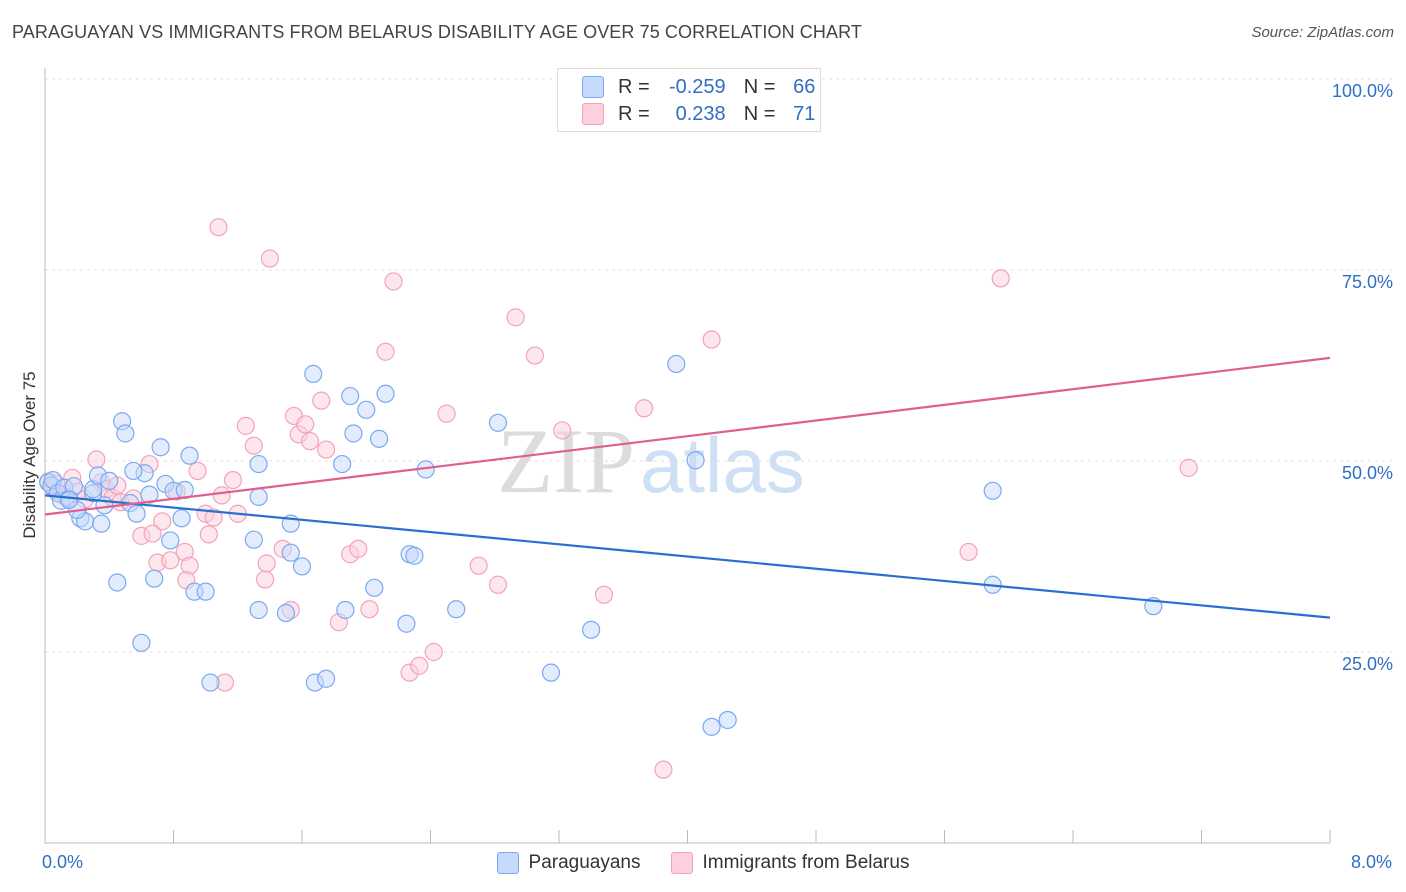 The image size is (1406, 892). What do you see at coordinates (1367, 282) in the screenshot?
I see `y-tick-label: 75.0%` at bounding box center [1367, 282].